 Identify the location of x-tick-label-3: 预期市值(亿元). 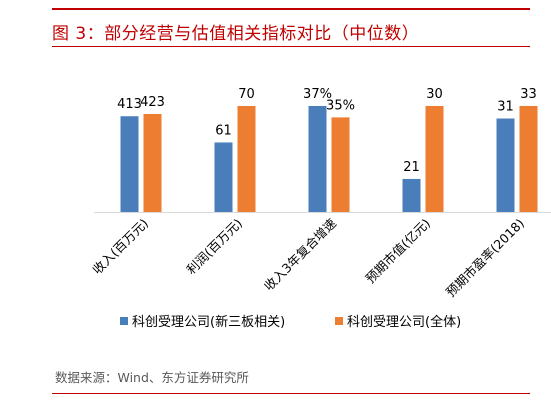
(398, 251).